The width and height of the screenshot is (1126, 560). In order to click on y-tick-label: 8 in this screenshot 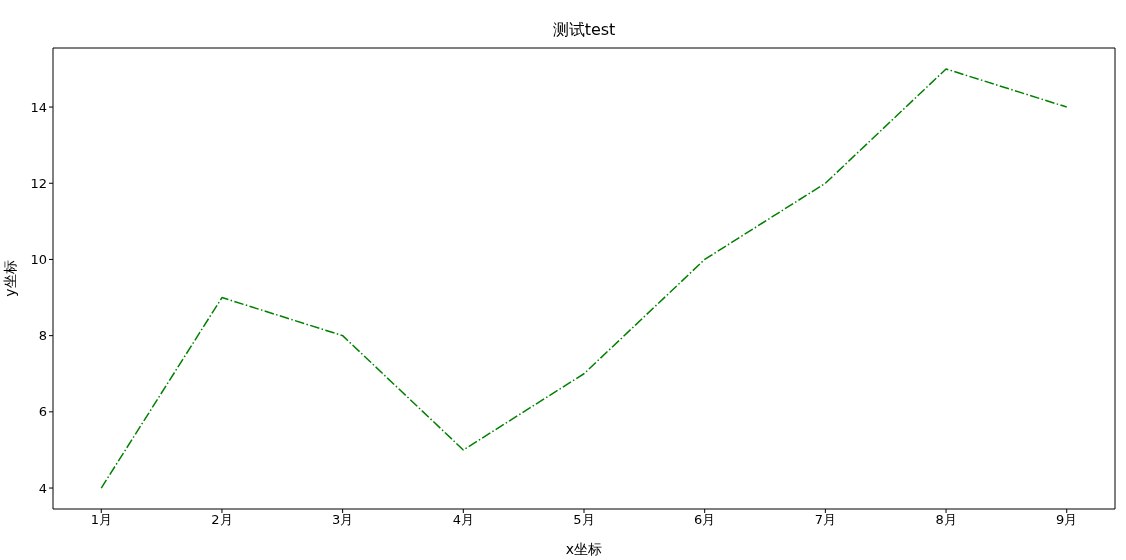, I will do `click(42, 336)`.